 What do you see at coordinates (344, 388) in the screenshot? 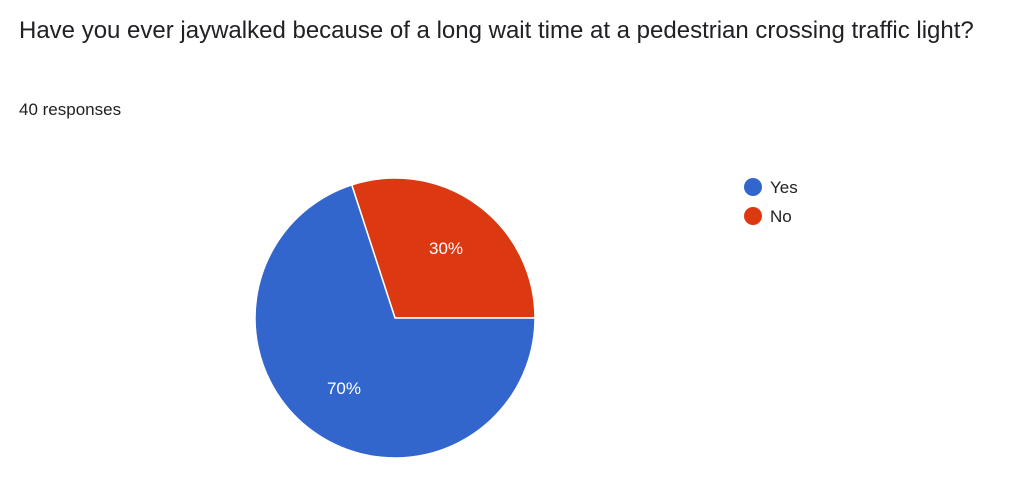
I see `slice-label-yes: 70%` at bounding box center [344, 388].